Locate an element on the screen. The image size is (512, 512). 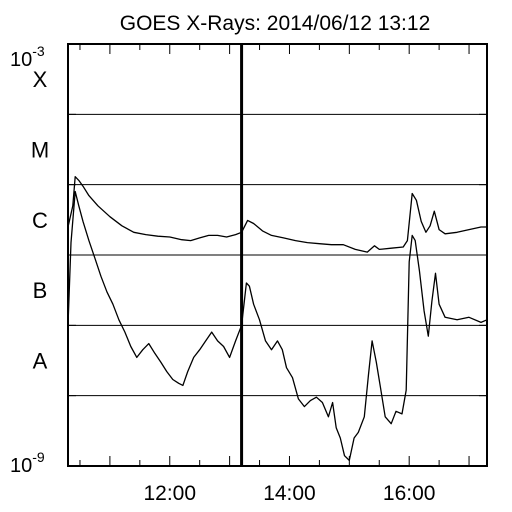
x-tick-label: 16:00 is located at coordinates (409, 493).